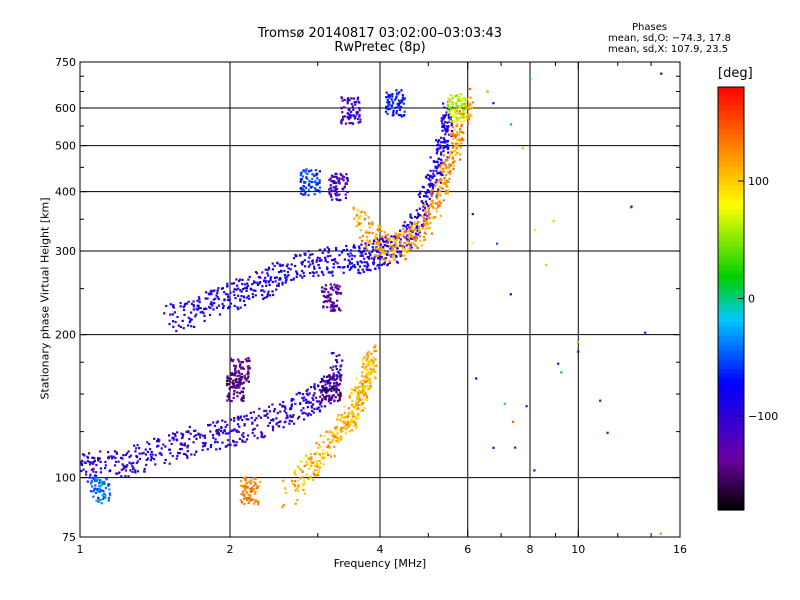 Image resolution: width=800 pixels, height=600 pixels. What do you see at coordinates (65, 108) in the screenshot?
I see `y-tick-label: 600` at bounding box center [65, 108].